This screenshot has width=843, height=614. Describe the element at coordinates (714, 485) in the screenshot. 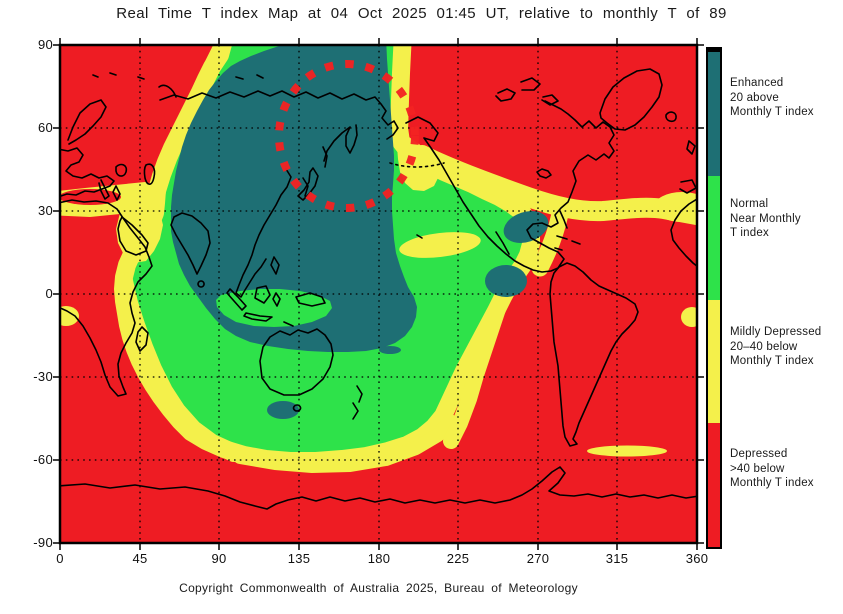

I see `legend-swatch-depressed` at that location.